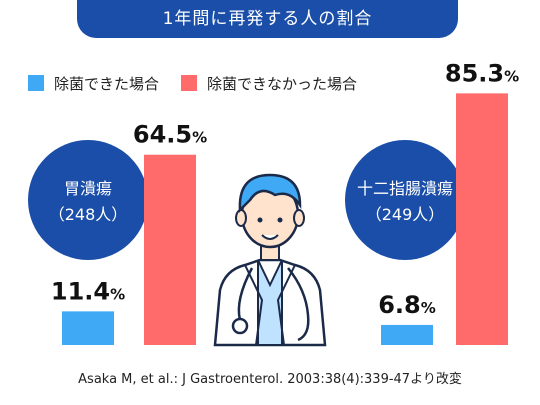 Image resolution: width=540 pixels, height=405 pixels. Describe the element at coordinates (88, 214) in the screenshot. I see `category-label: （248人）` at that location.